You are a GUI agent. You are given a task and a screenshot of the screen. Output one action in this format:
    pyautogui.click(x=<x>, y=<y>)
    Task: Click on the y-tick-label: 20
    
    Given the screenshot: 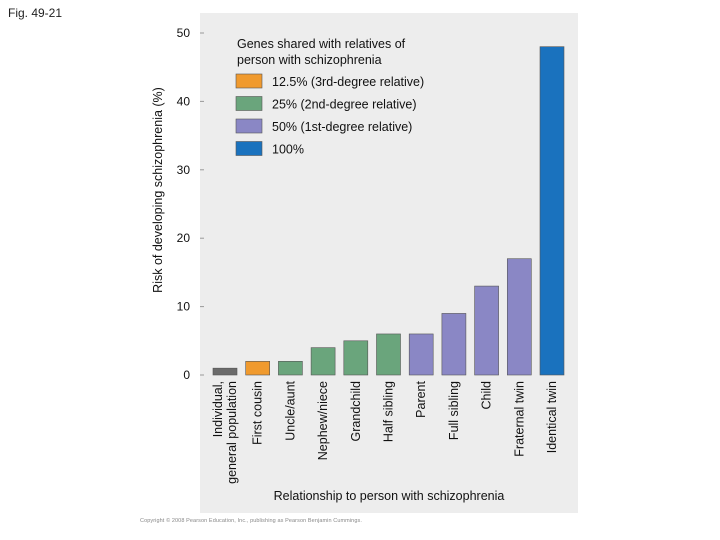 What is the action you would take?
    pyautogui.click(x=184, y=238)
    